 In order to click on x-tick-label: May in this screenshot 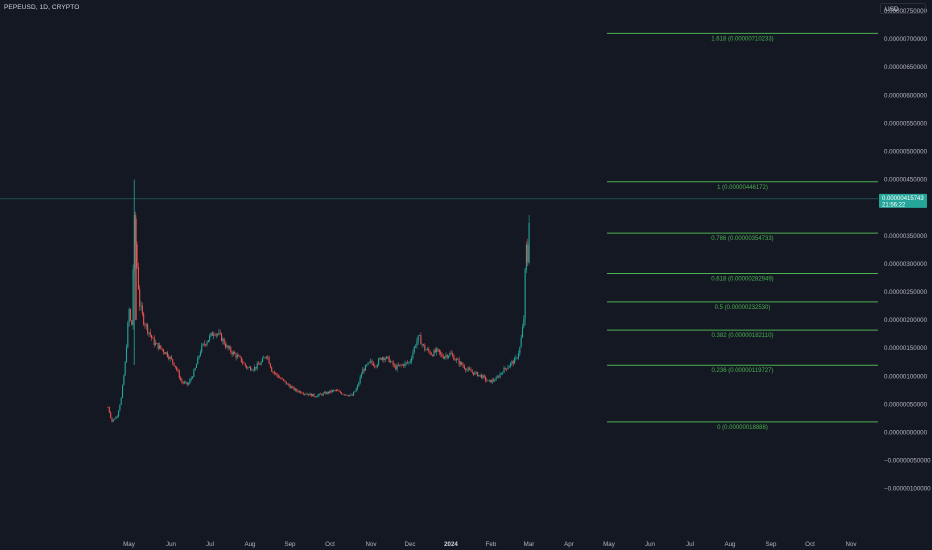, I will do `click(129, 544)`.